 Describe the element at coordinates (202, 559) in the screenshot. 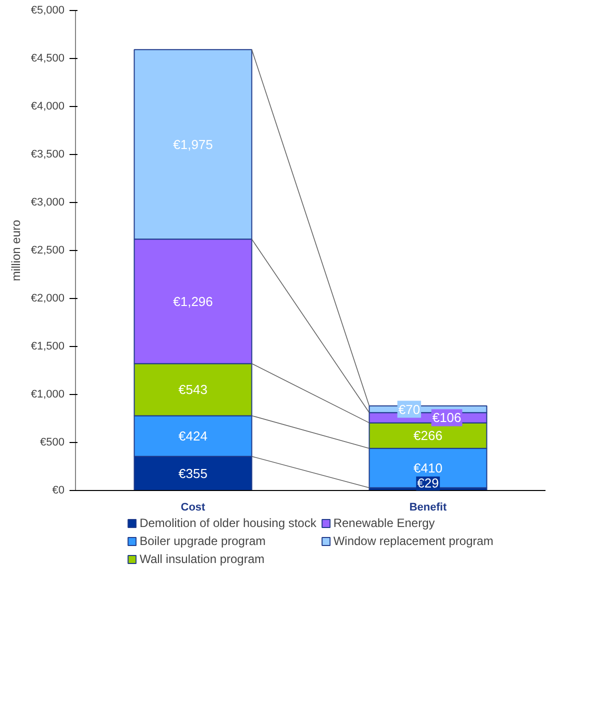

I see `legend-label: Wall insulation program` at that location.